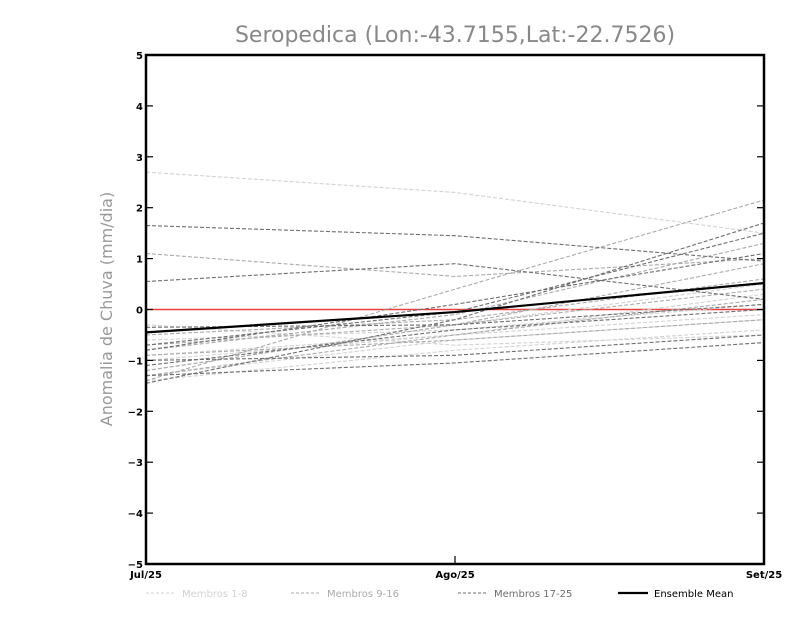 Image resolution: width=800 pixels, height=618 pixels. Describe the element at coordinates (455, 35) in the screenshot. I see `chart-title: Seropedica (Lon:-43.7155,Lat:-22.7526)` at that location.